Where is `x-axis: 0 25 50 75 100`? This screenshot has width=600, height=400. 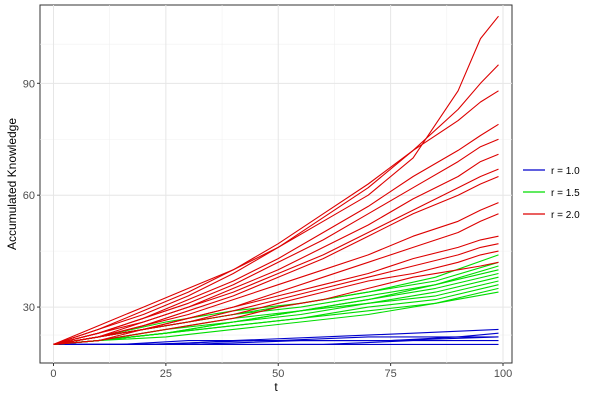
x-axis: 0 25 50 75 100 is located at coordinates (281, 371).